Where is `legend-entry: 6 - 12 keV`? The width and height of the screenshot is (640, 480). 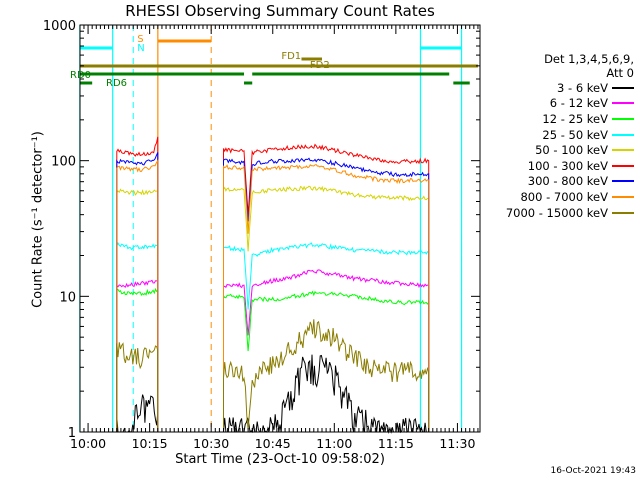
legend-entry: 6 - 12 keV is located at coordinates (560, 104).